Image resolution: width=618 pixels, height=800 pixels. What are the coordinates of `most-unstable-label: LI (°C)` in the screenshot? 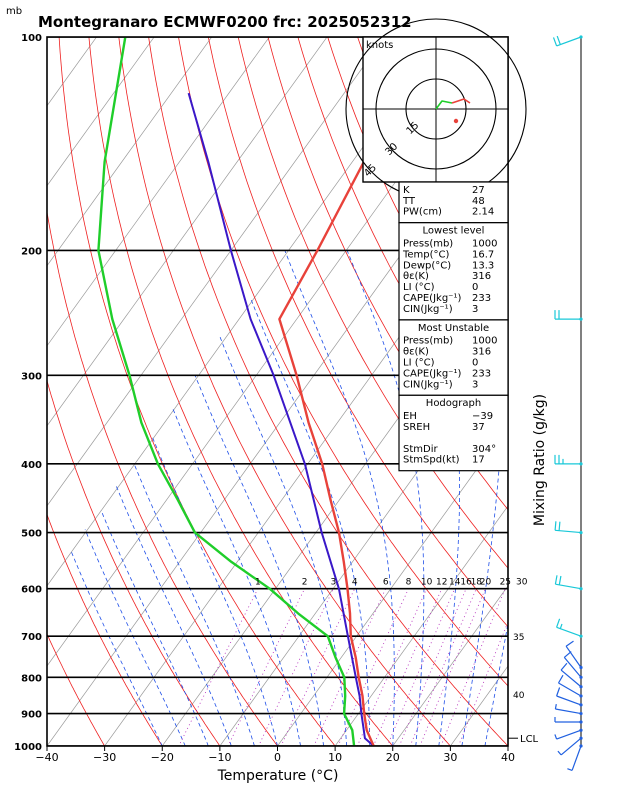 It's located at (419, 363).